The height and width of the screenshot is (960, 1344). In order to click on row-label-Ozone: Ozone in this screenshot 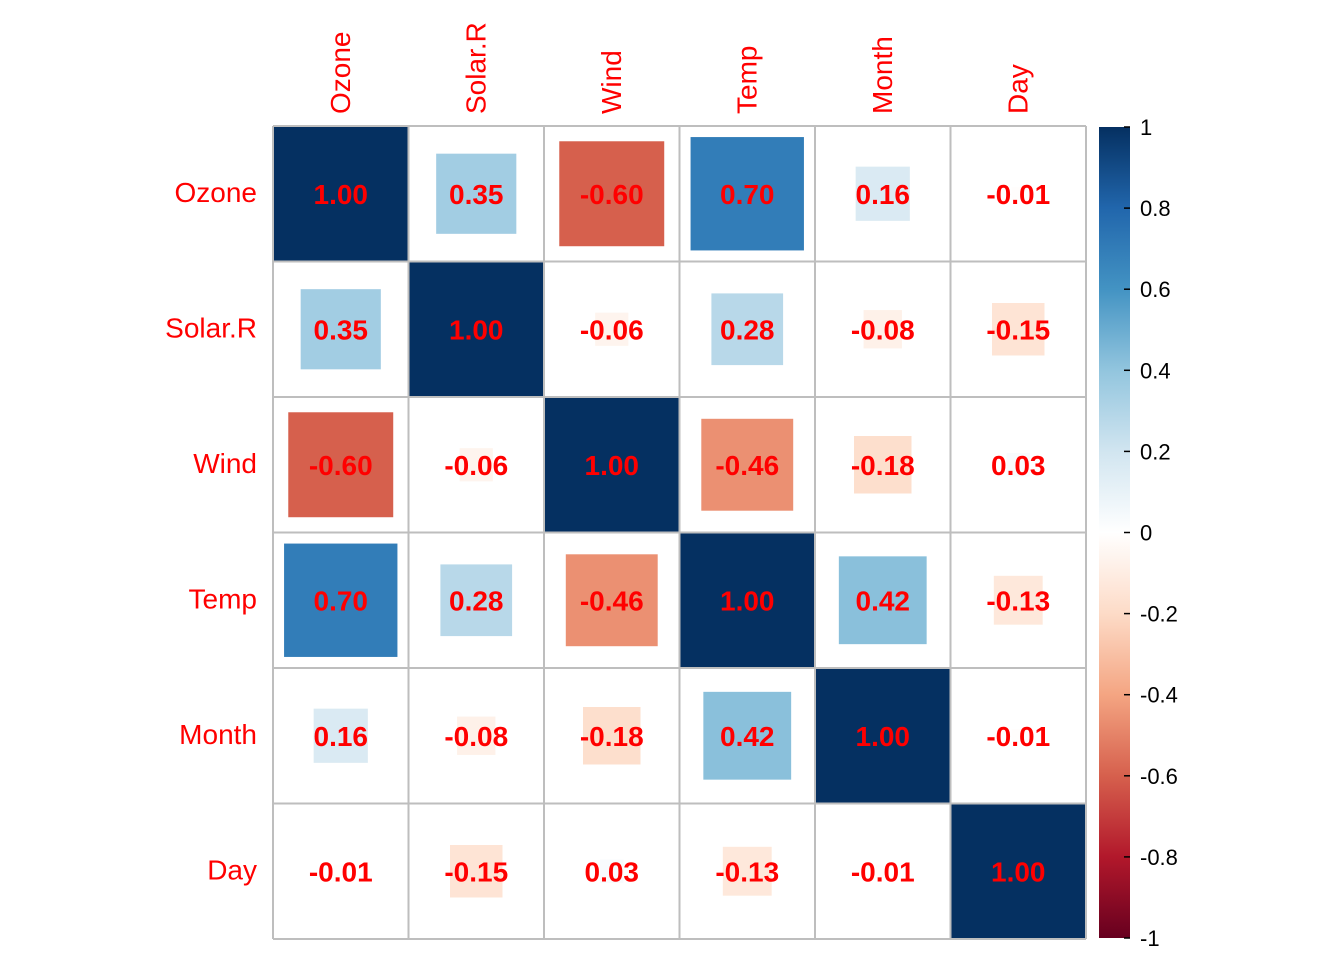, I will do `click(216, 192)`.